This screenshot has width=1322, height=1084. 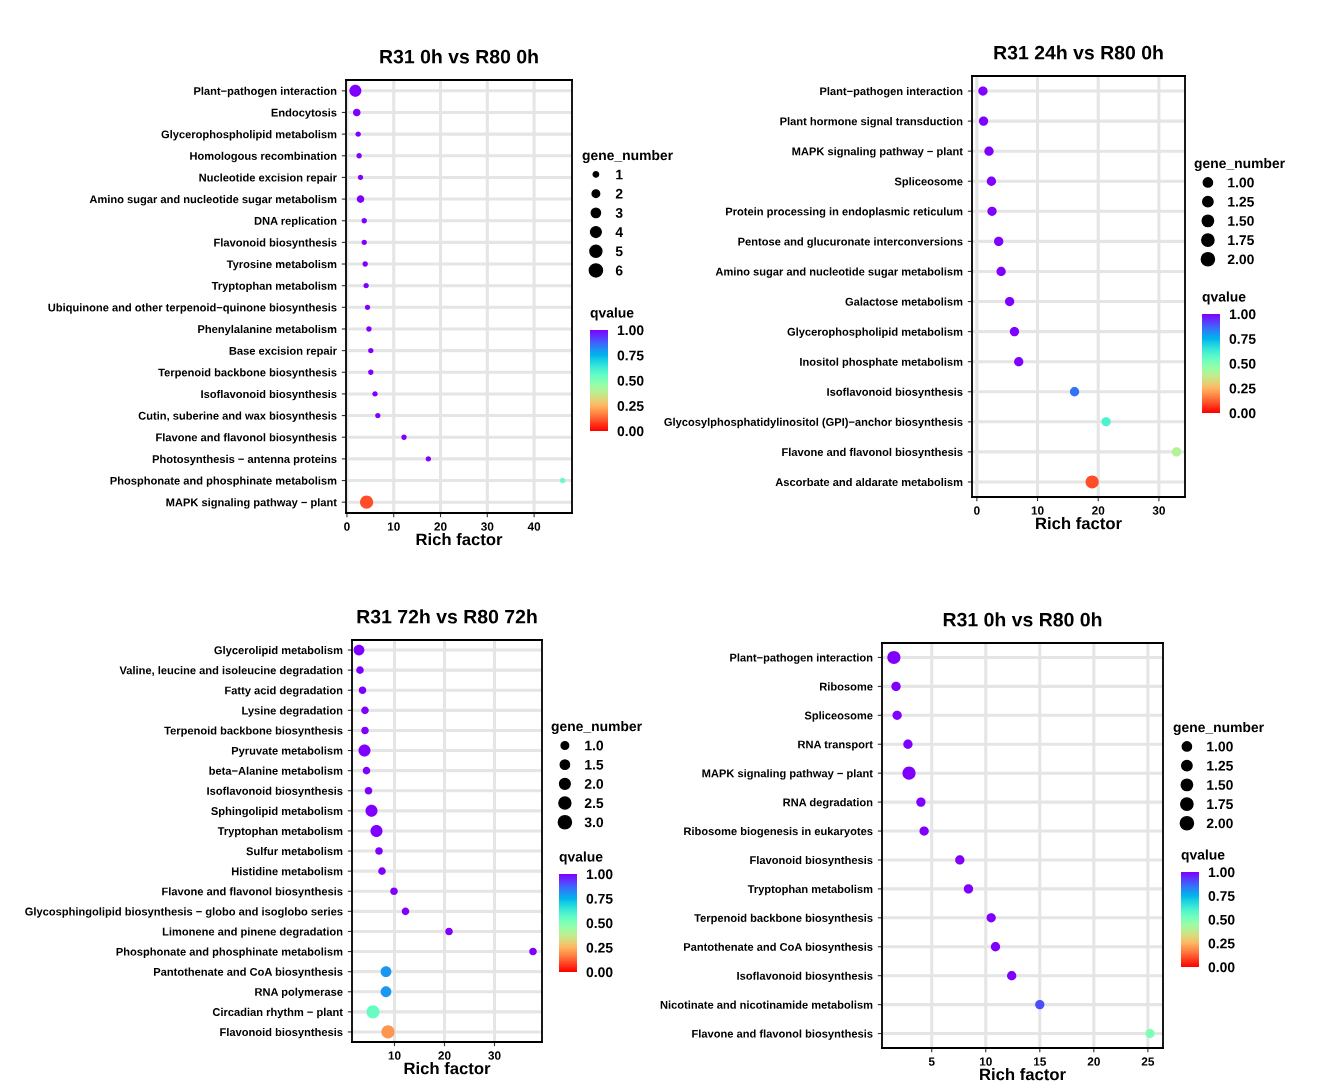 What do you see at coordinates (619, 174) in the screenshot?
I see `legend-label: 1` at bounding box center [619, 174].